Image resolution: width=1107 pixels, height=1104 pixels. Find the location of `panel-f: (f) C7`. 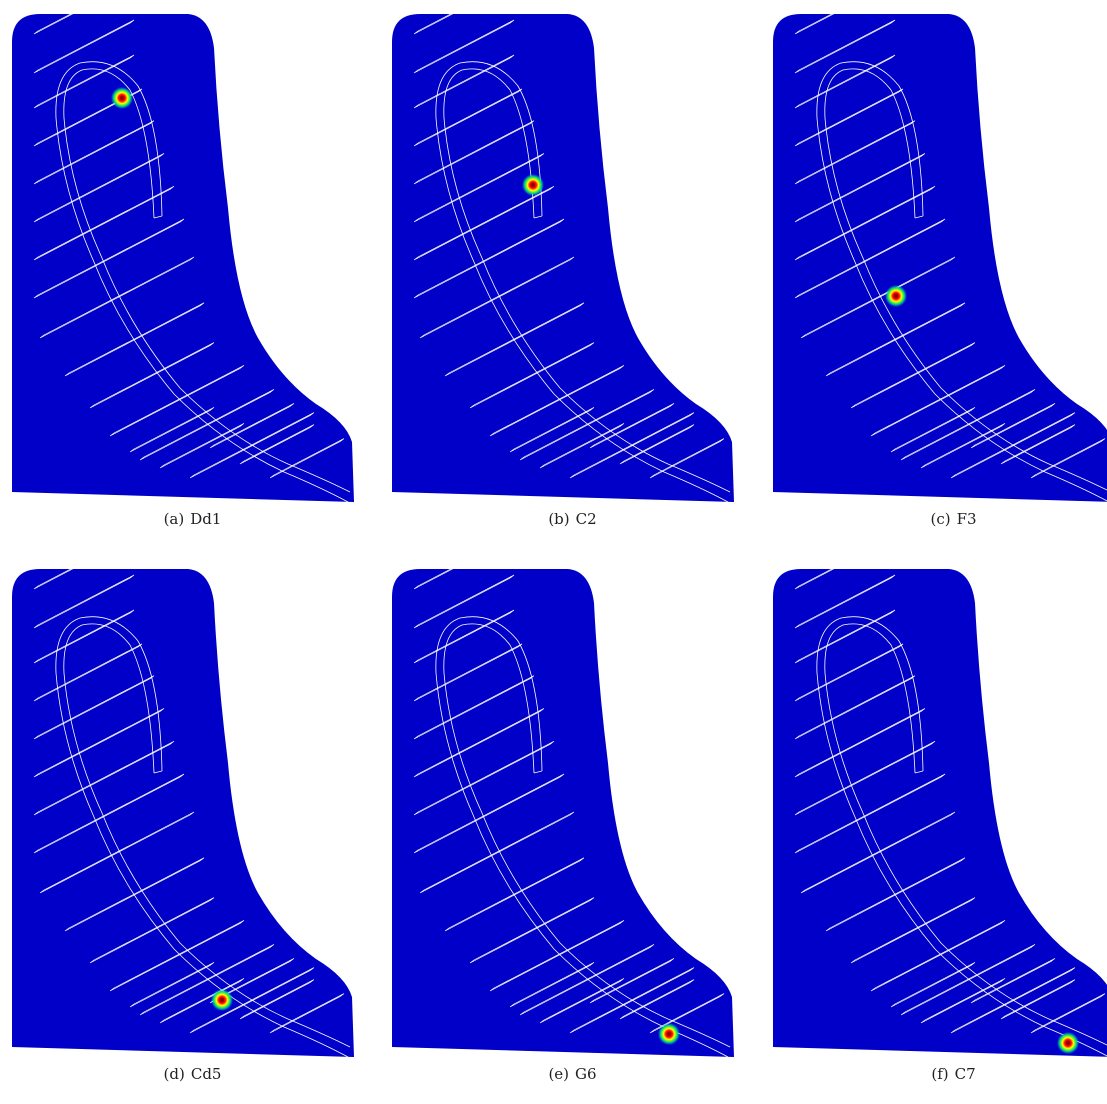

panel-f: (f) C7 is located at coordinates (939, 828).